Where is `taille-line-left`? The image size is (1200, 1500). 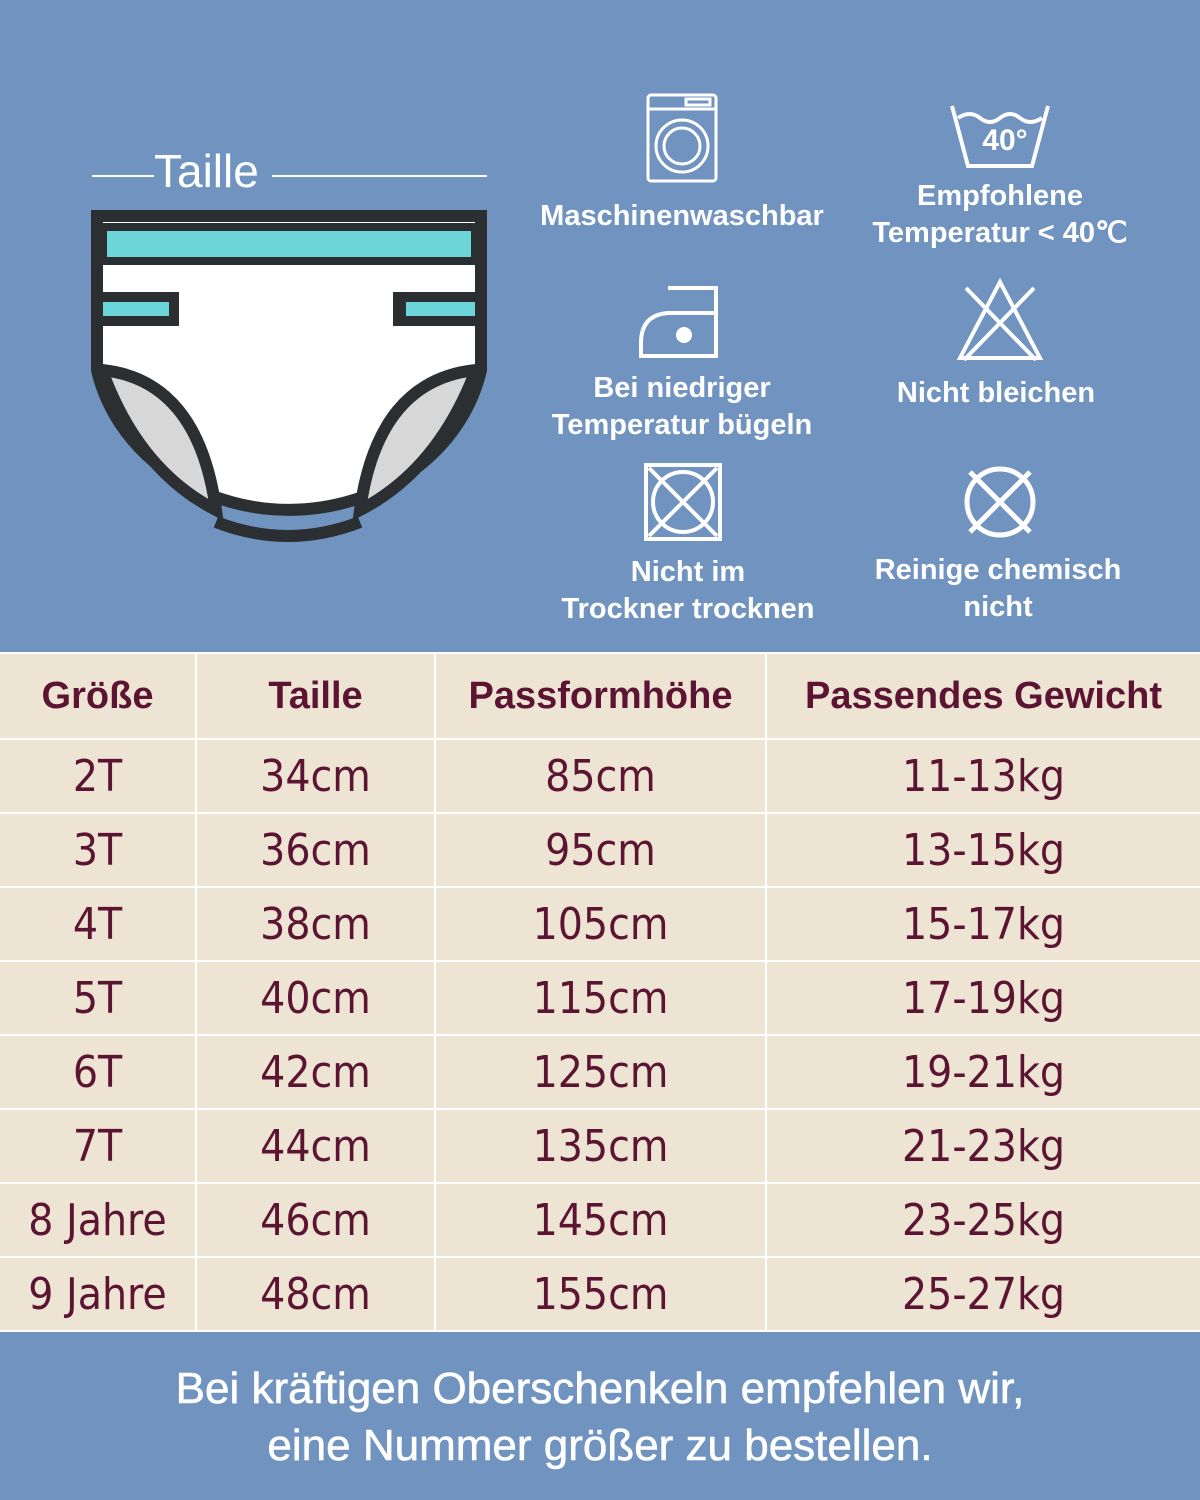 taille-line-left is located at coordinates (123, 176).